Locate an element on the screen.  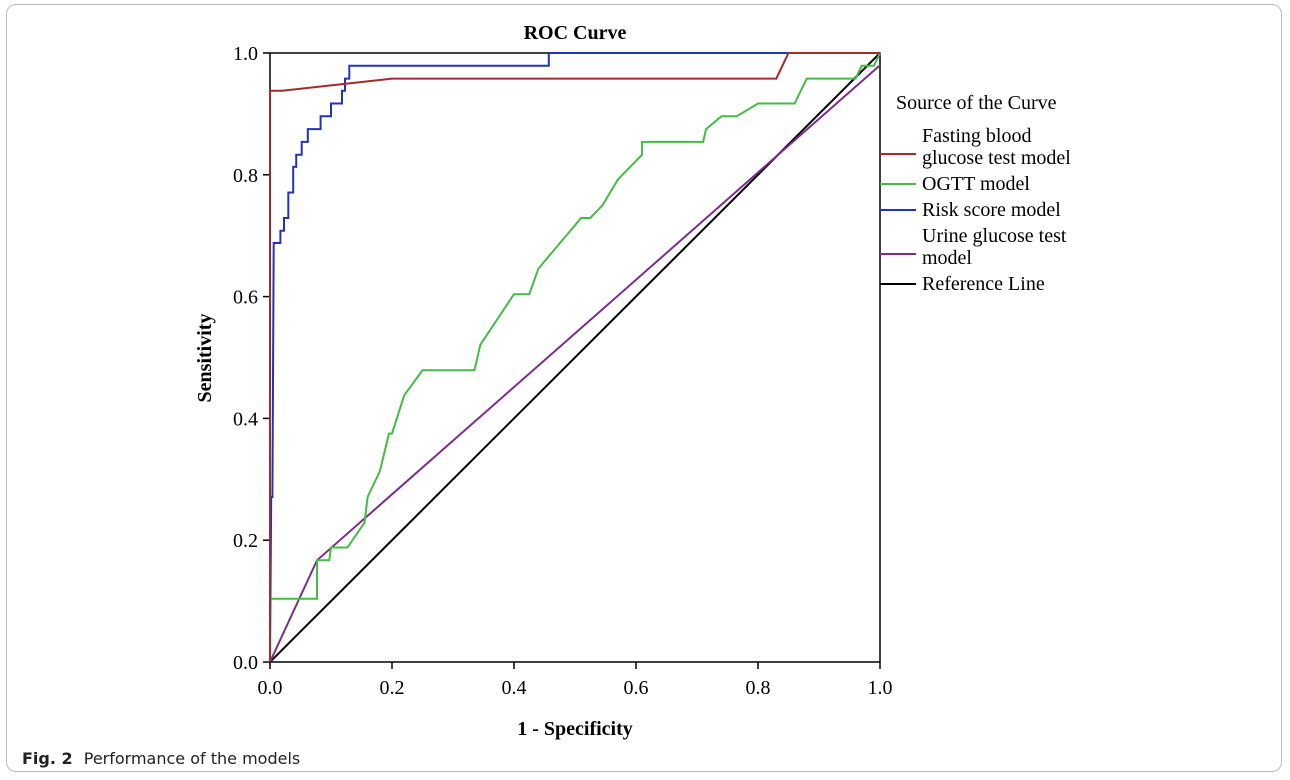
legend-title: Source of the Curve is located at coordinates (976, 103).